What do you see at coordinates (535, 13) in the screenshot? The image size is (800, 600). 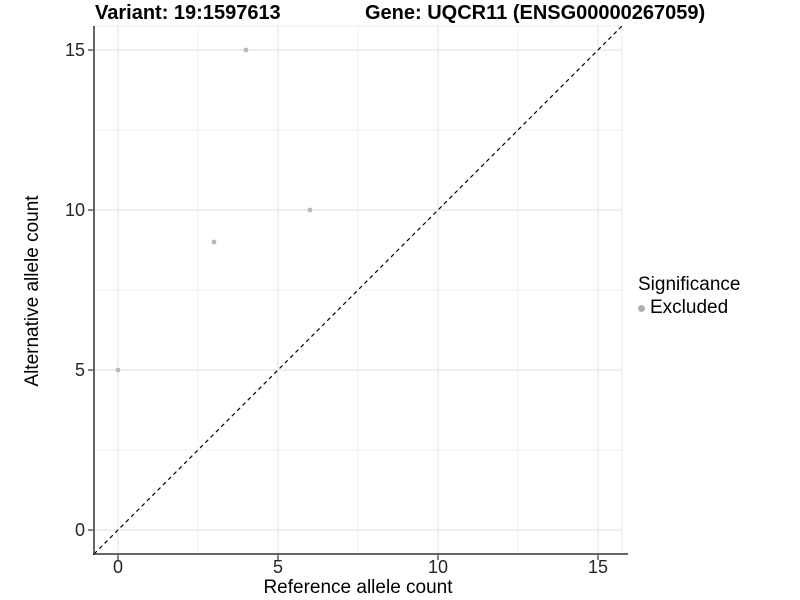 I see `gene-title: Gene: UQCR11 (ENSG00000267059)` at bounding box center [535, 13].